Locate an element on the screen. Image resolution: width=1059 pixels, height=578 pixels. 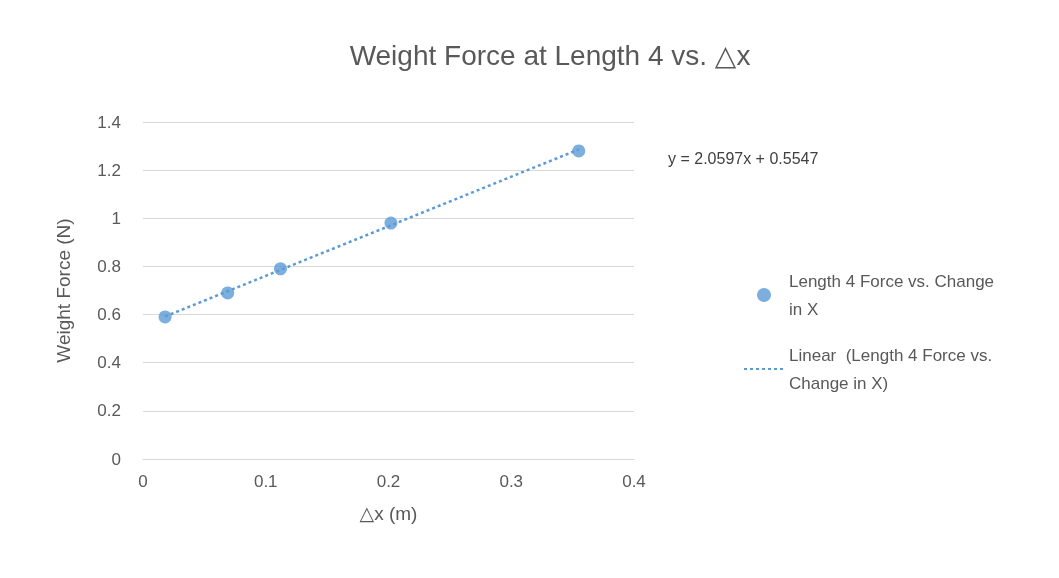
y-tick-label: 1.4 is located at coordinates (109, 122).